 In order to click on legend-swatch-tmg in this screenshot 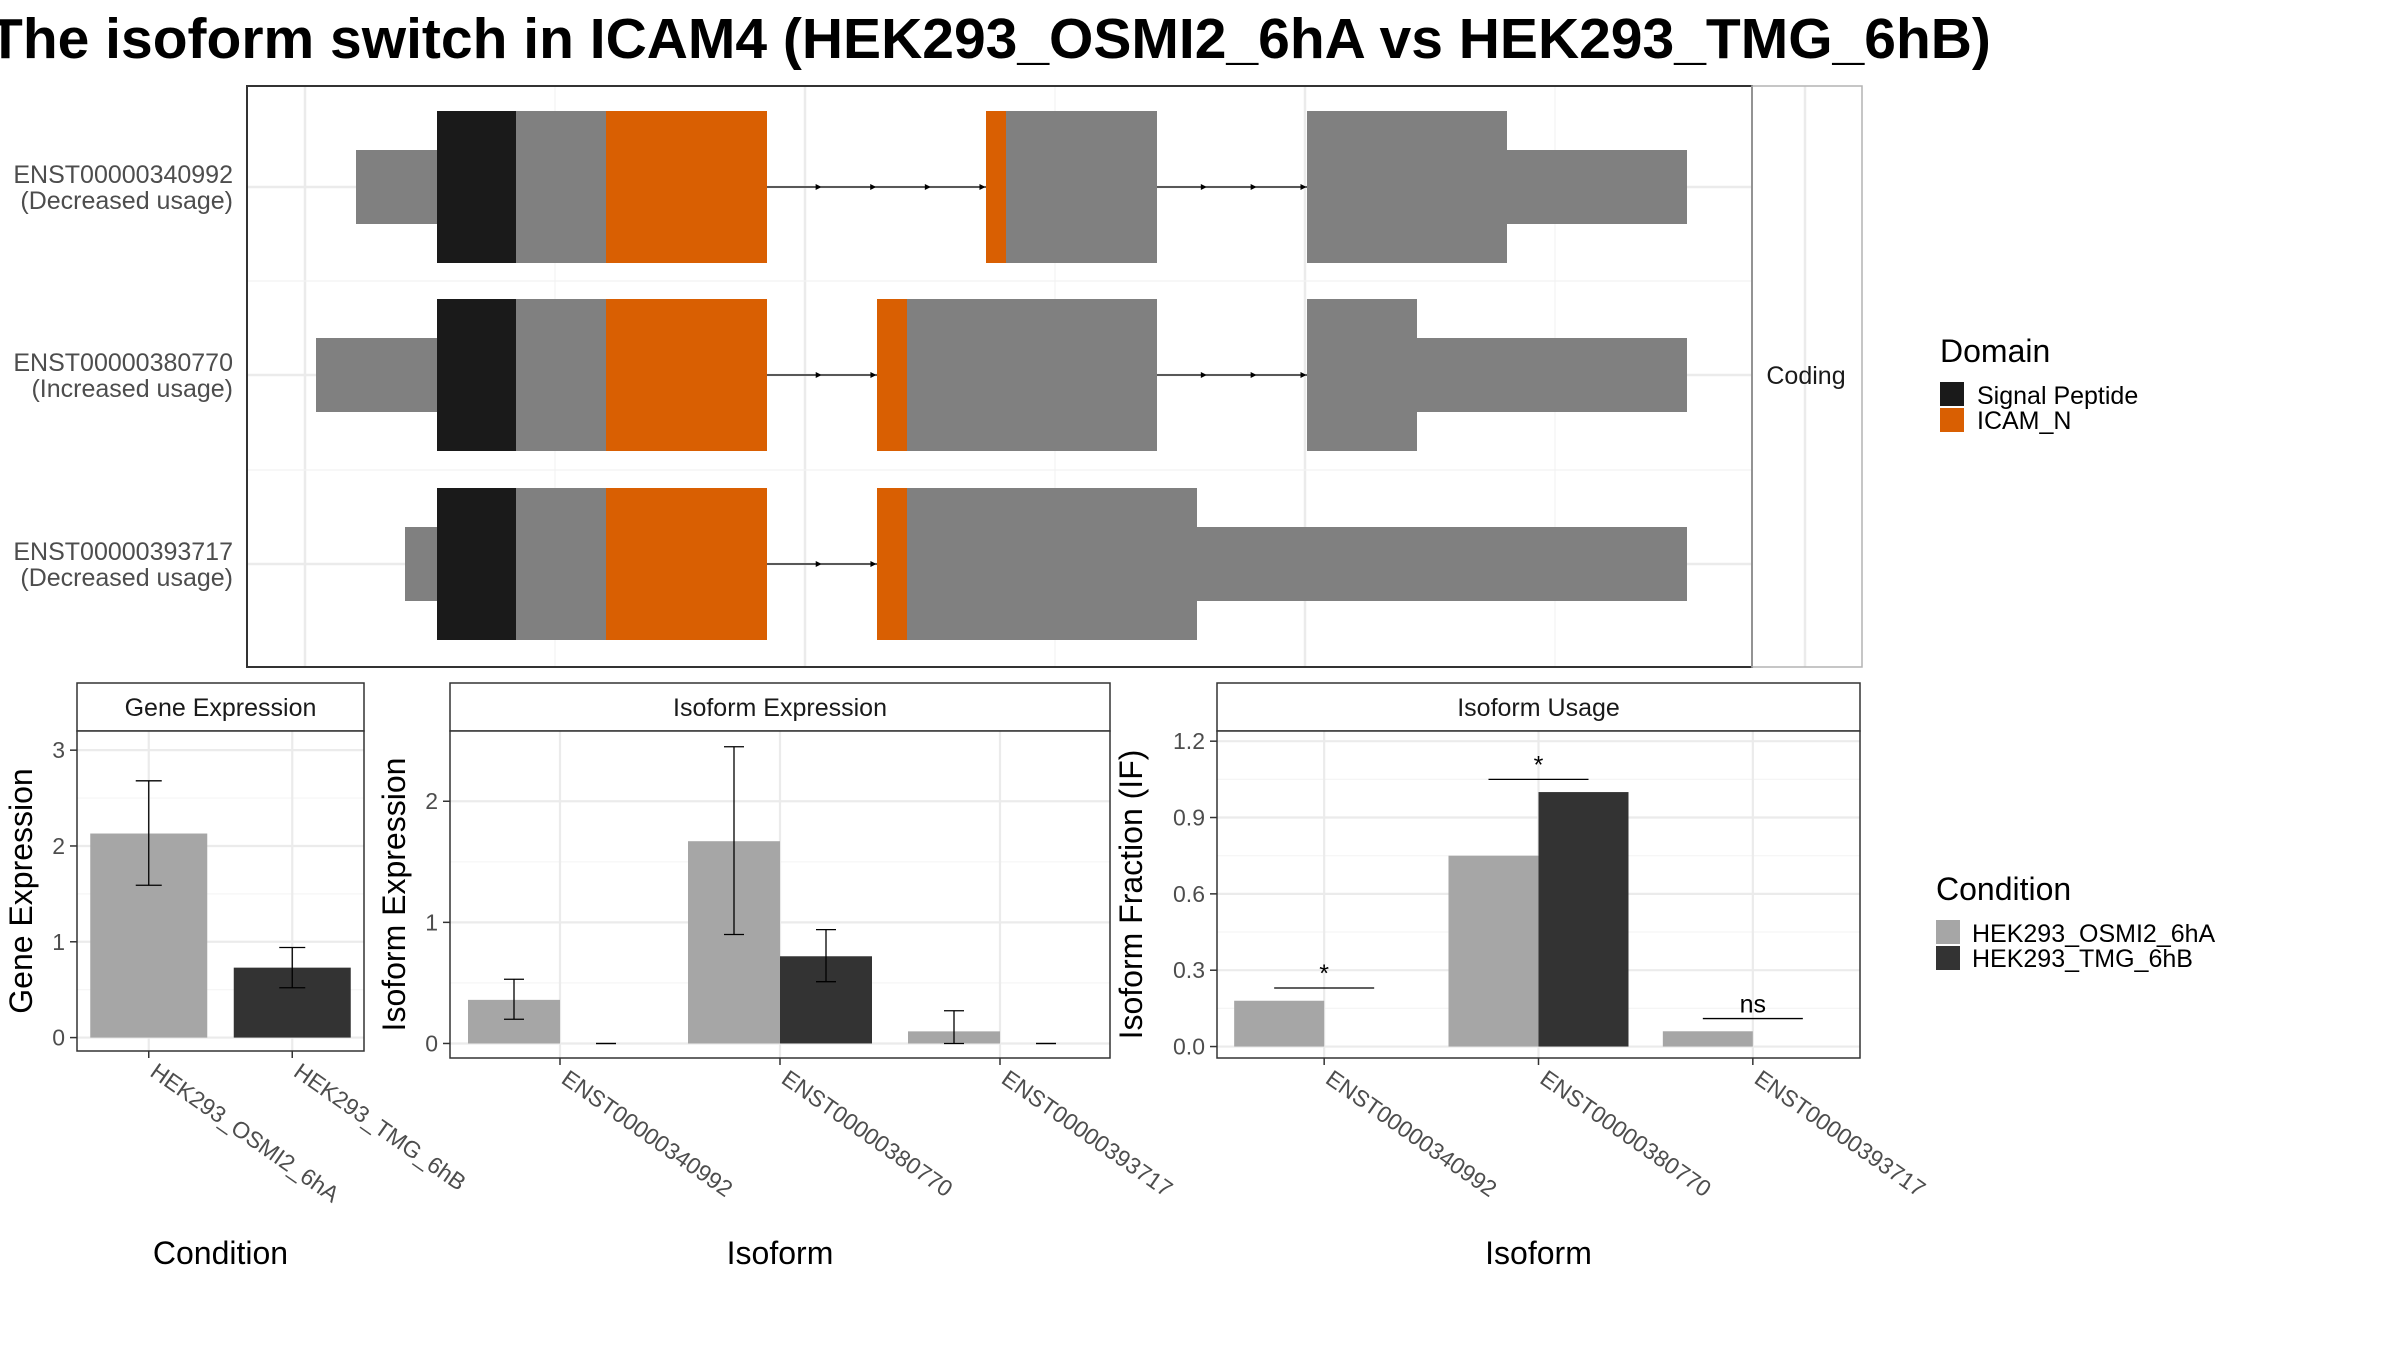, I will do `click(1948, 958)`.